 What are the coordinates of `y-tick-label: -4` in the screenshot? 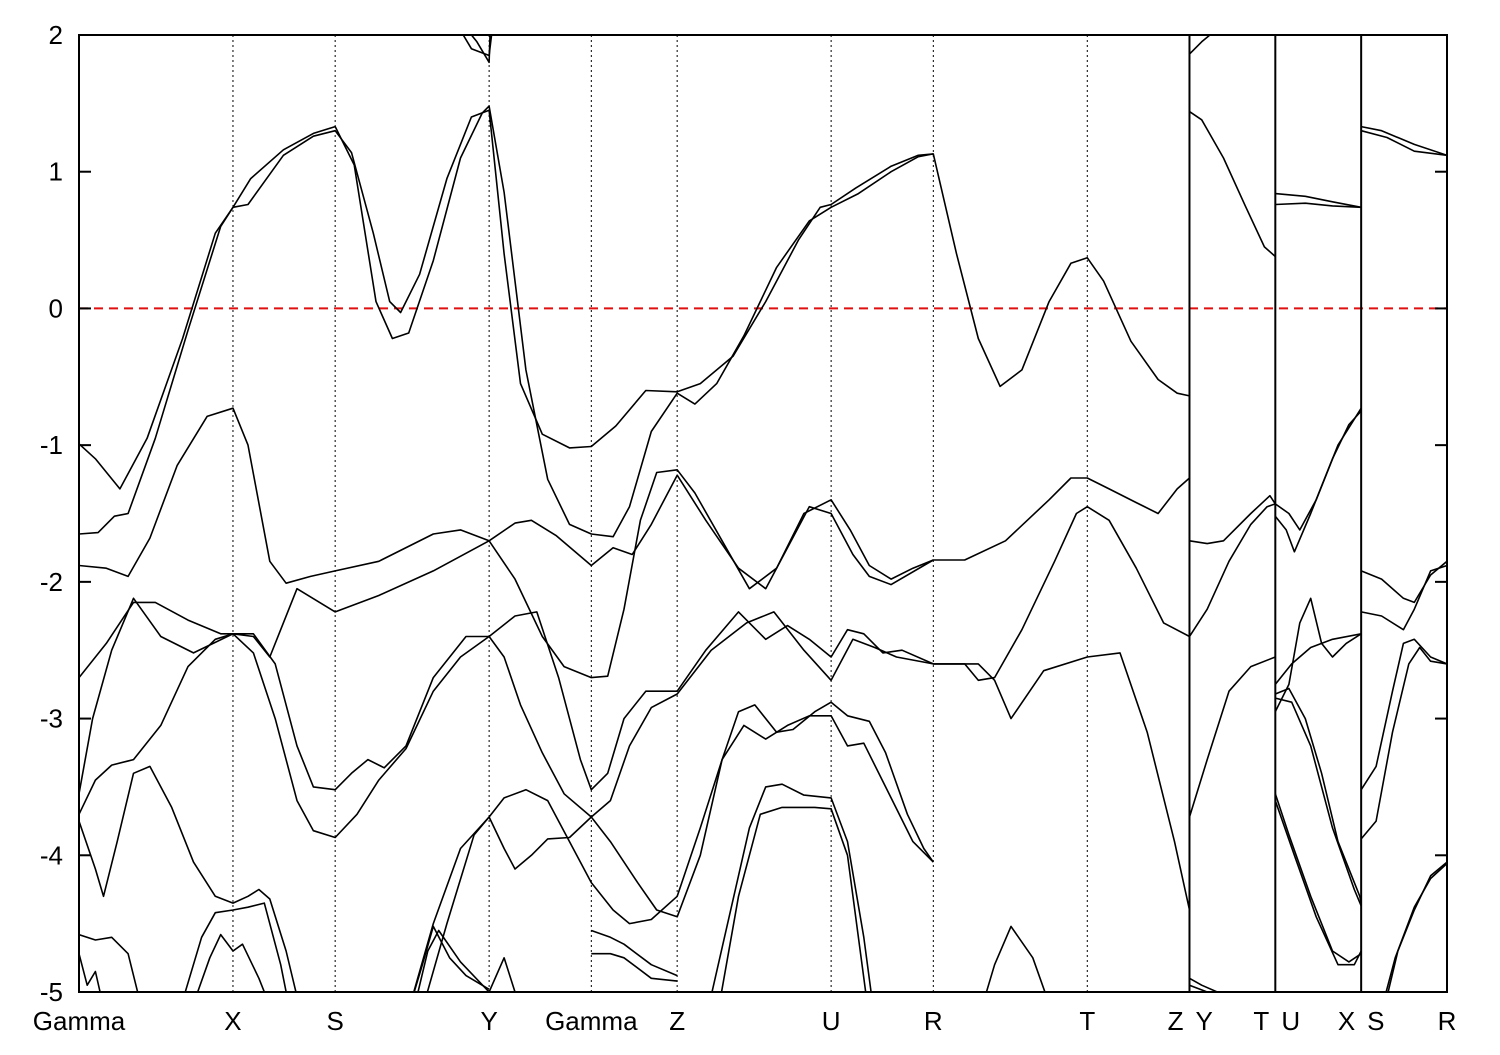 It's located at (51, 855).